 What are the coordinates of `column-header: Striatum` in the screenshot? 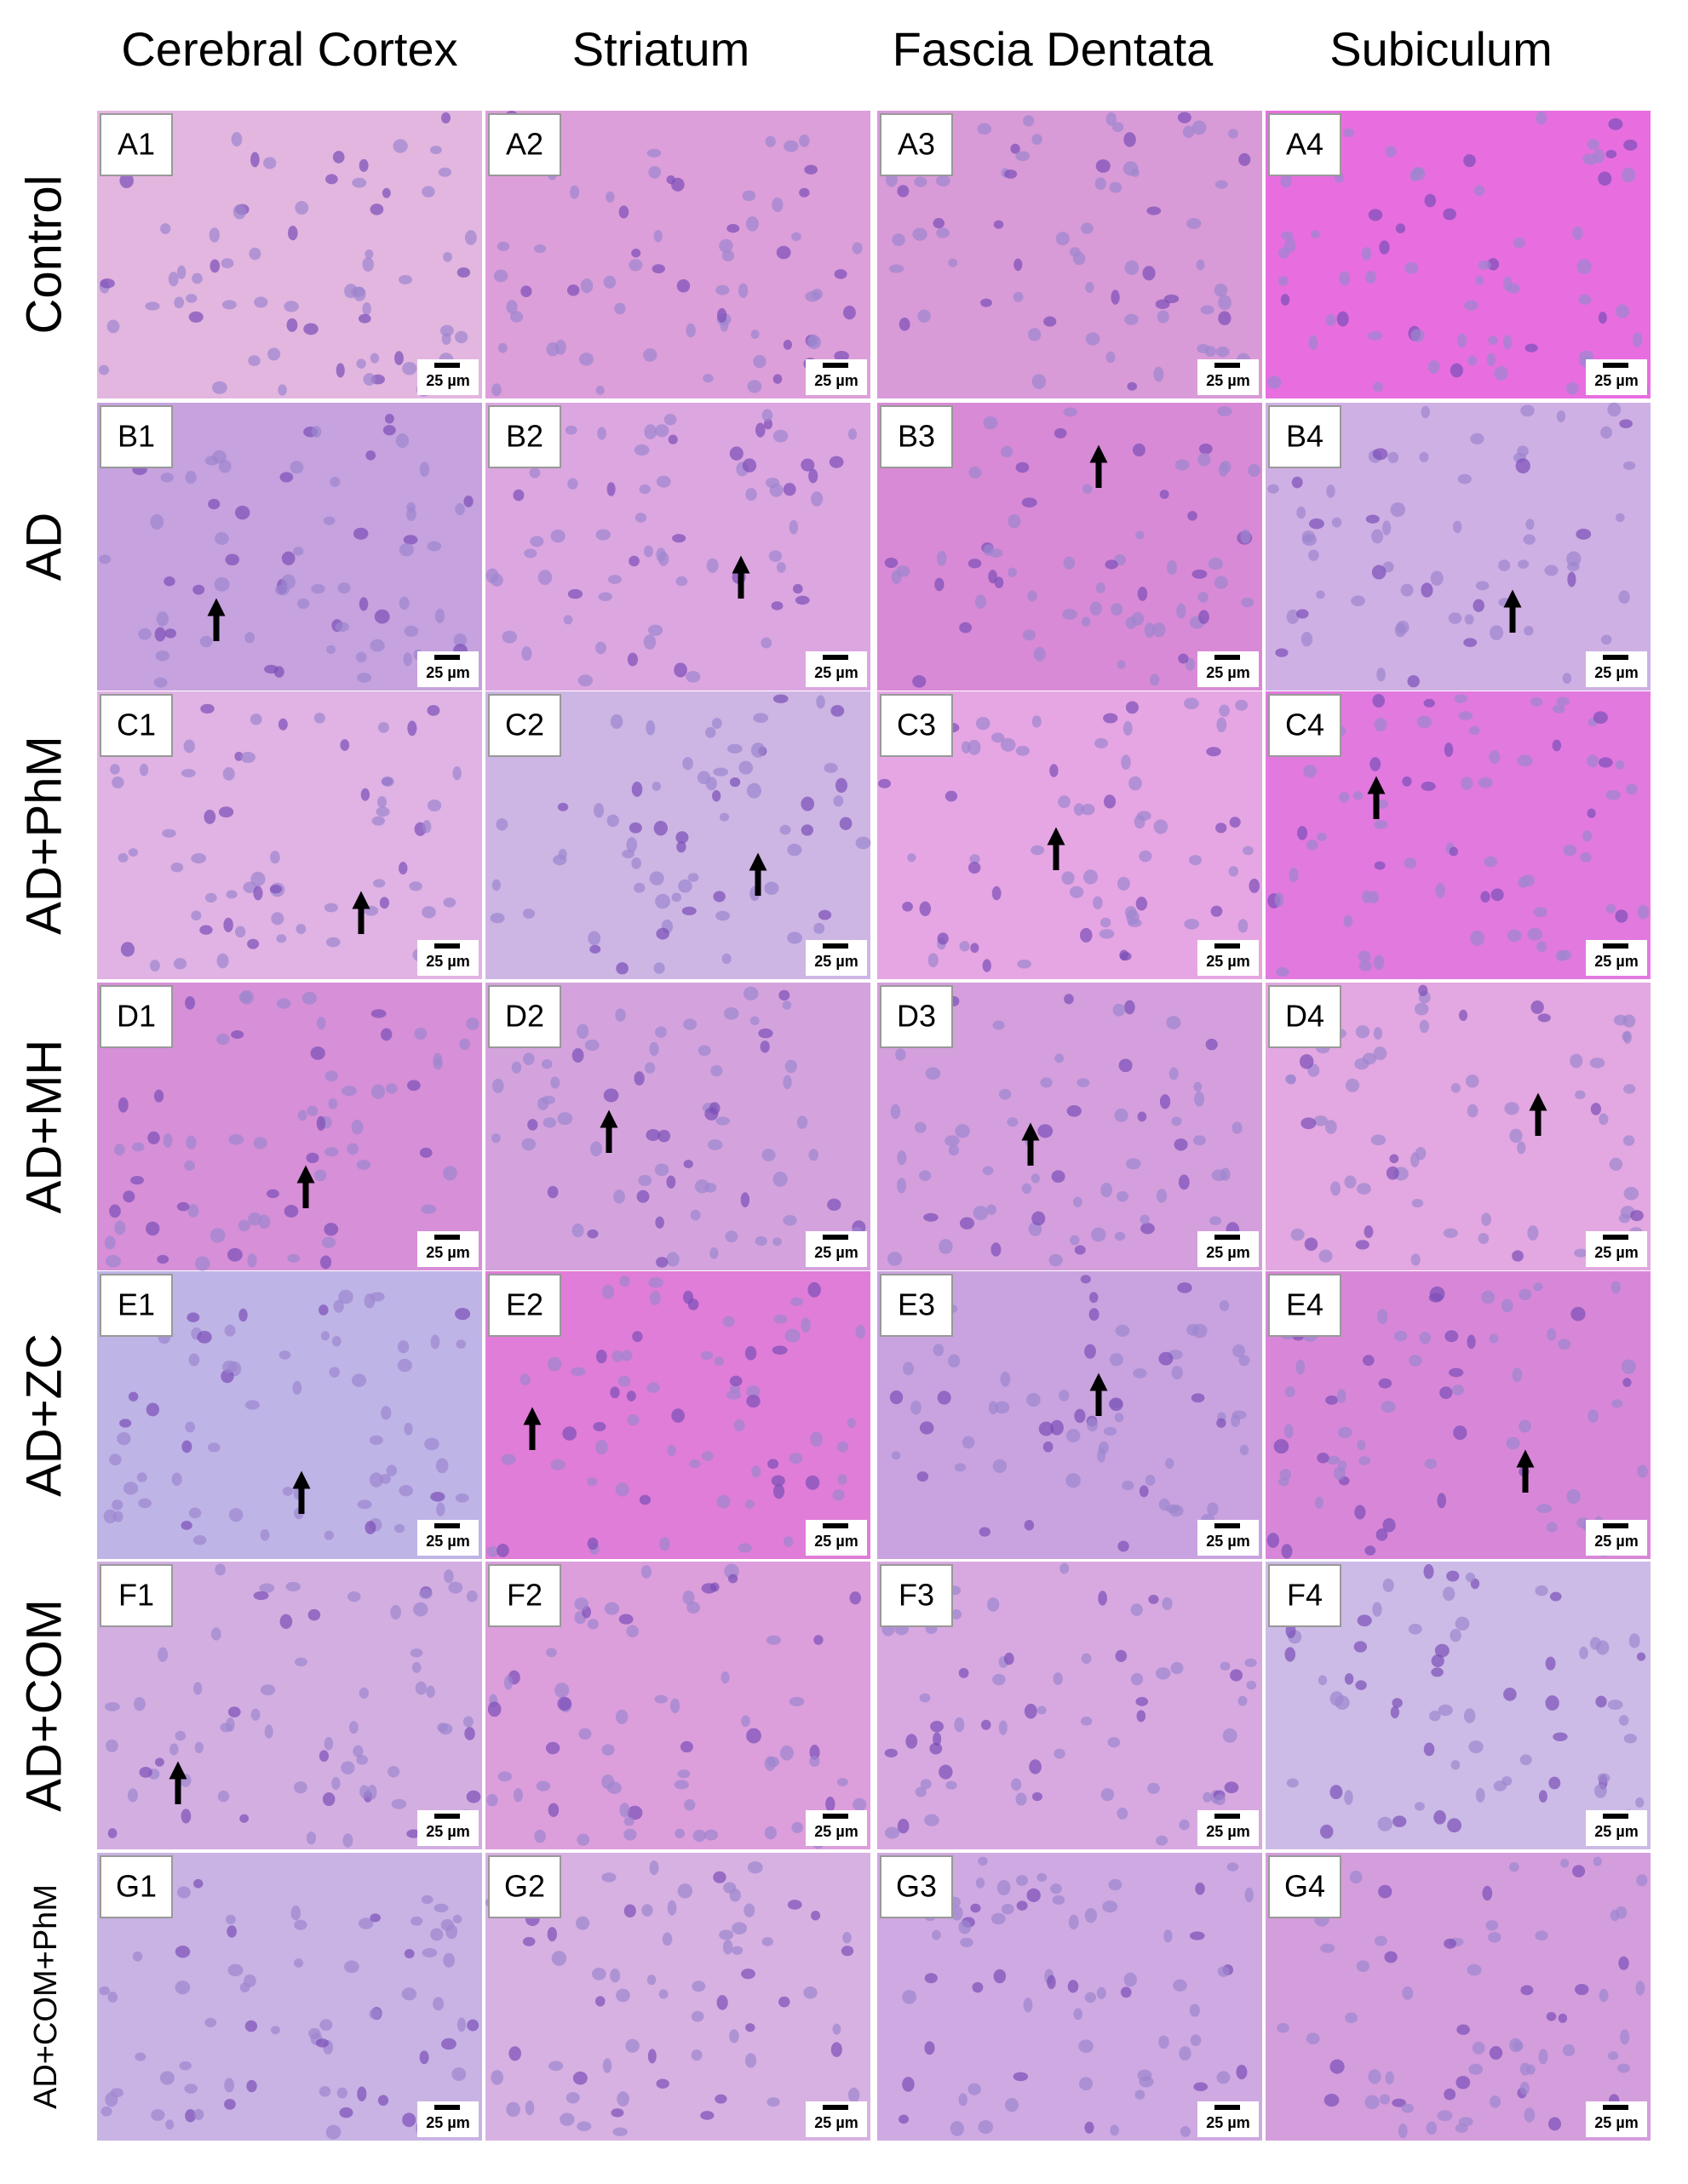 It's located at (661, 49).